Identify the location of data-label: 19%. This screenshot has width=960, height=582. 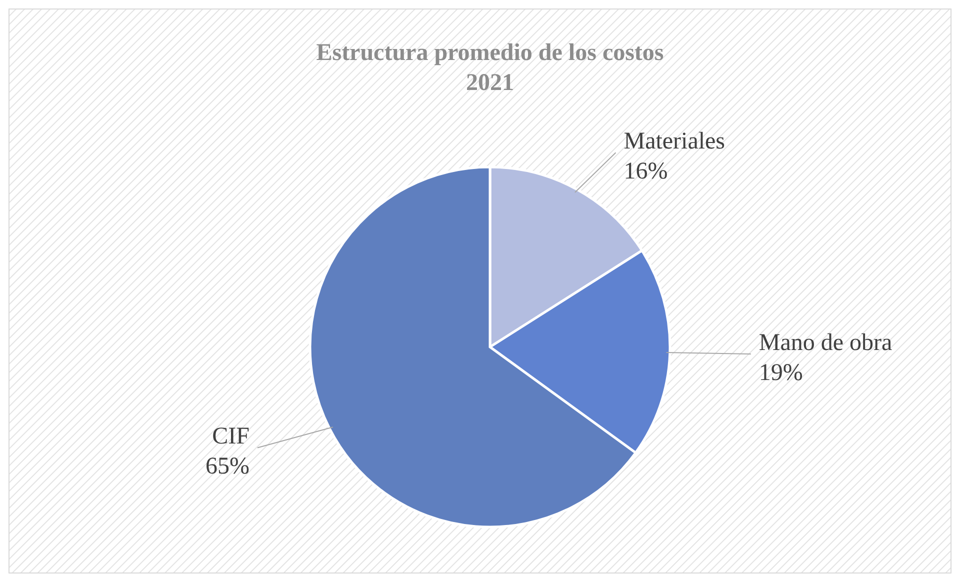
(780, 373).